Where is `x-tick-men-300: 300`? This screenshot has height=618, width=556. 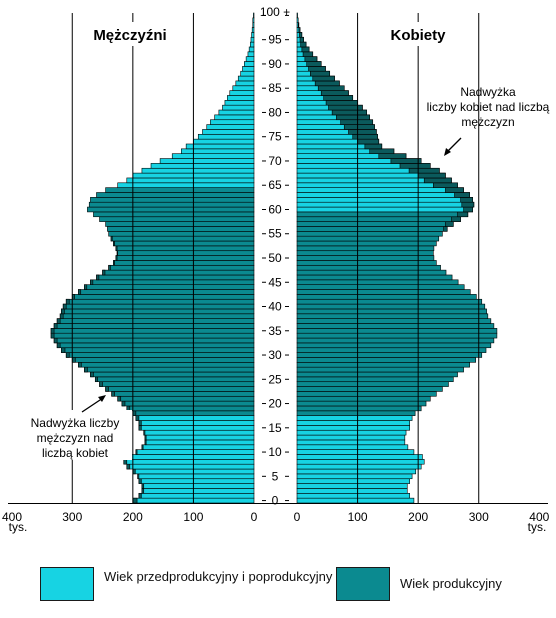 x-tick-men-300: 300 is located at coordinates (72, 517).